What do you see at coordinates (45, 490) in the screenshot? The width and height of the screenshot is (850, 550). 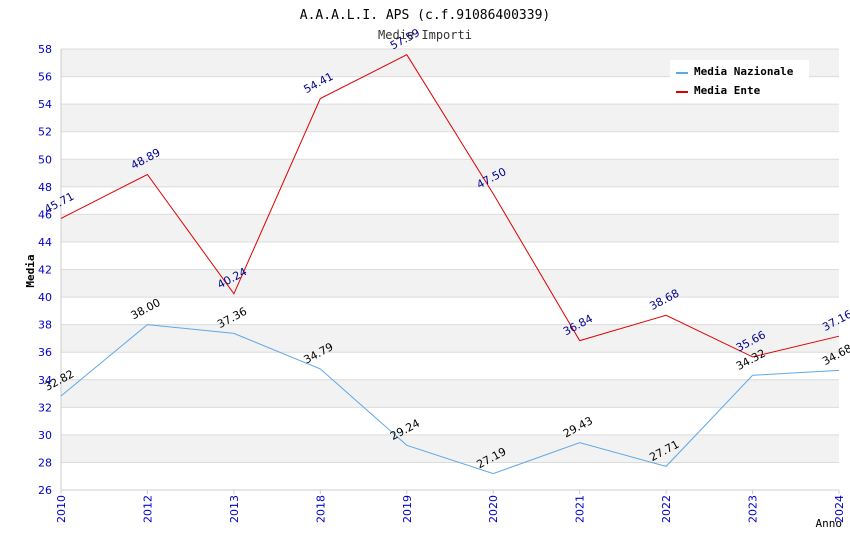 I see `y-tick-label: 26` at bounding box center [45, 490].